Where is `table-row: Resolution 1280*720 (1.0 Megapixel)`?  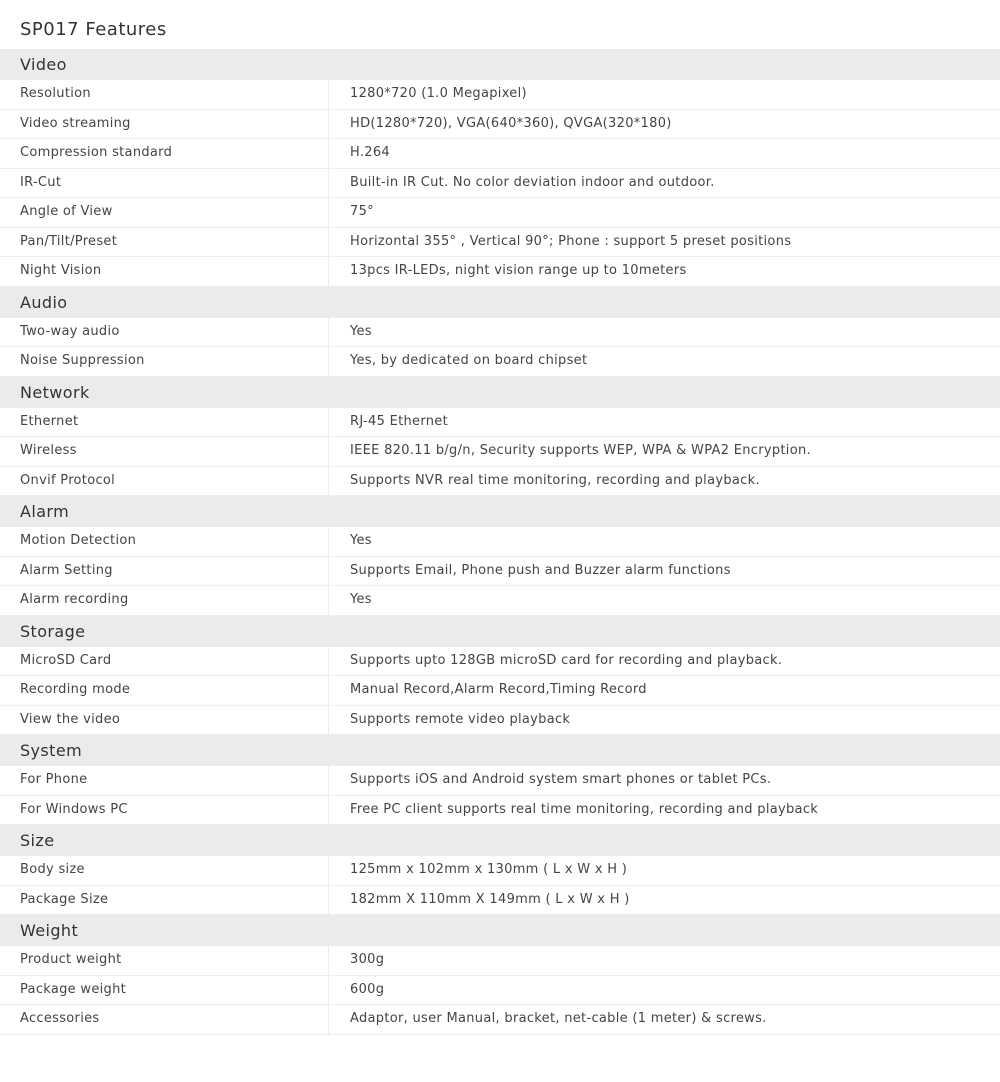 table-row: Resolution 1280*720 (1.0 Megapixel) is located at coordinates (500, 95).